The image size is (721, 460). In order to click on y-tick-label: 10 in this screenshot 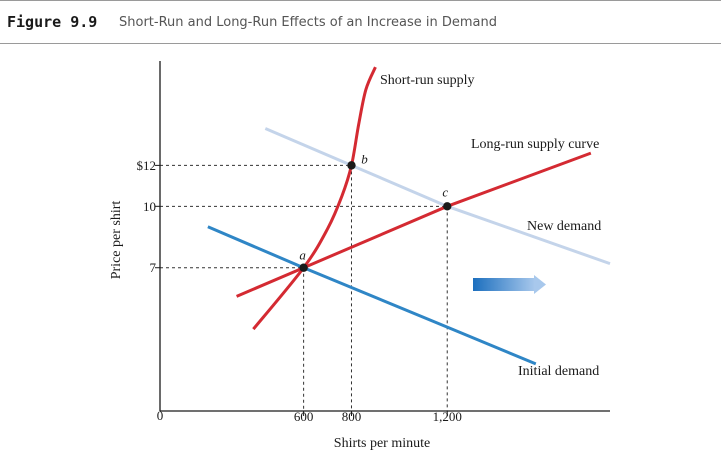, I will do `click(149, 206)`.